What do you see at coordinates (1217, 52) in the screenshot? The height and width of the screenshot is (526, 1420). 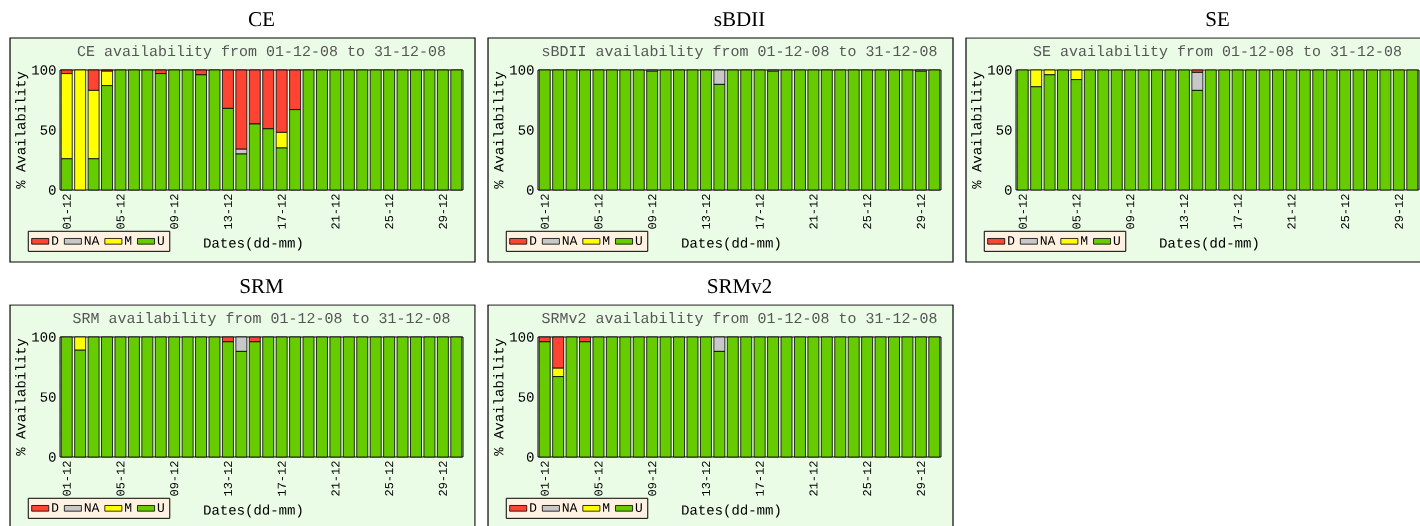 I see `chart-subtitle: SE availability from 01-12-08 to 31-12-08` at bounding box center [1217, 52].